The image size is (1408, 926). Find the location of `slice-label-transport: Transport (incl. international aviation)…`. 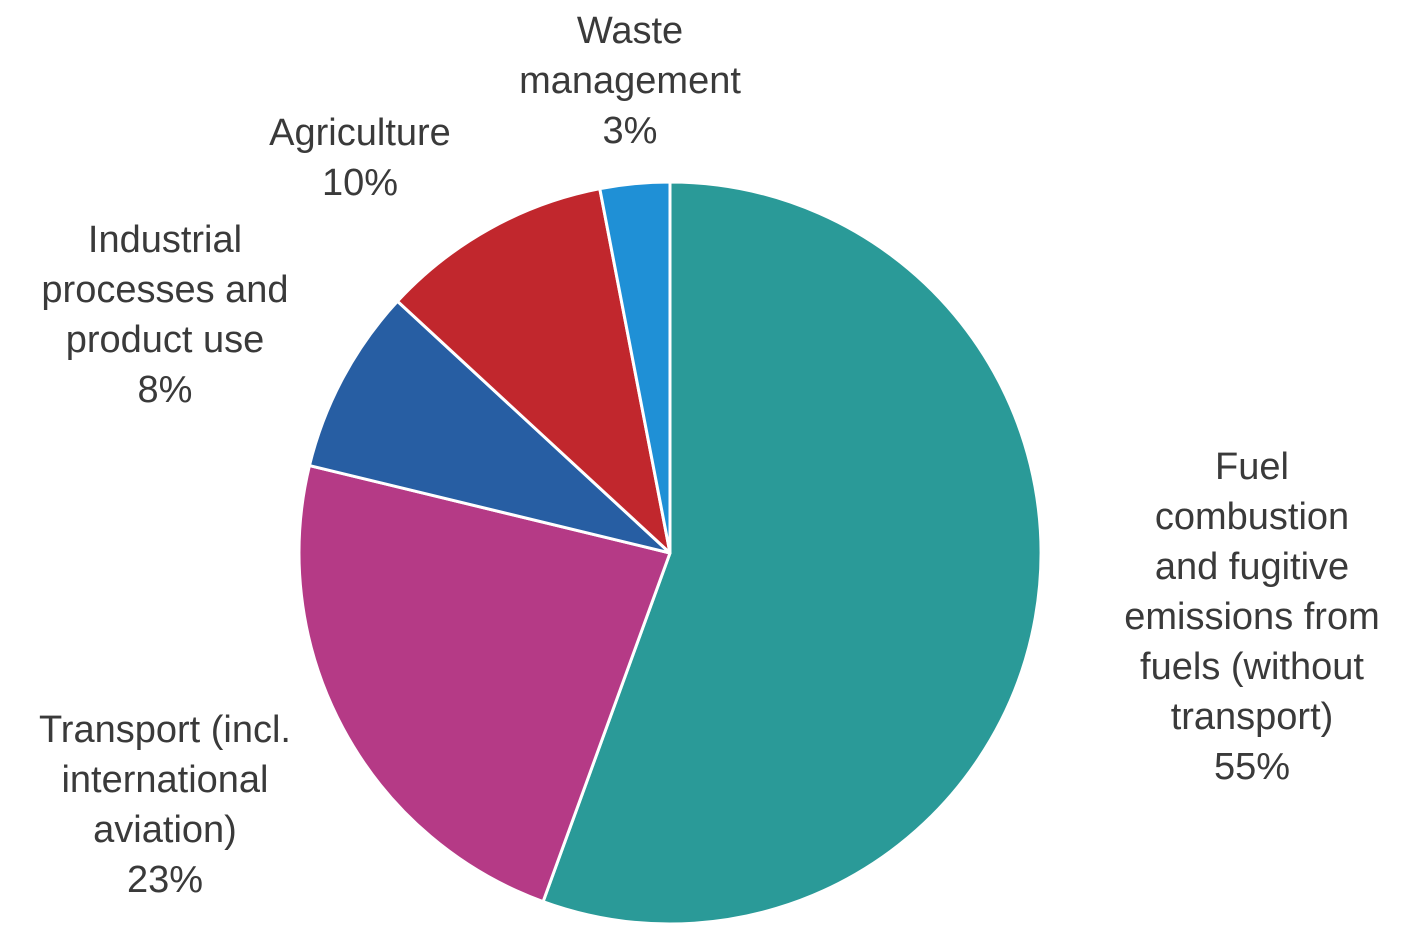

slice-label-transport: Transport (incl. international aviation)… is located at coordinates (165, 805).